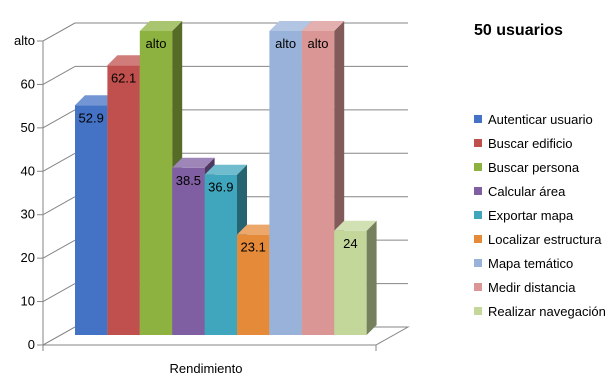 The width and height of the screenshot is (612, 377). I want to click on data-label: 52.9, so click(91, 117).